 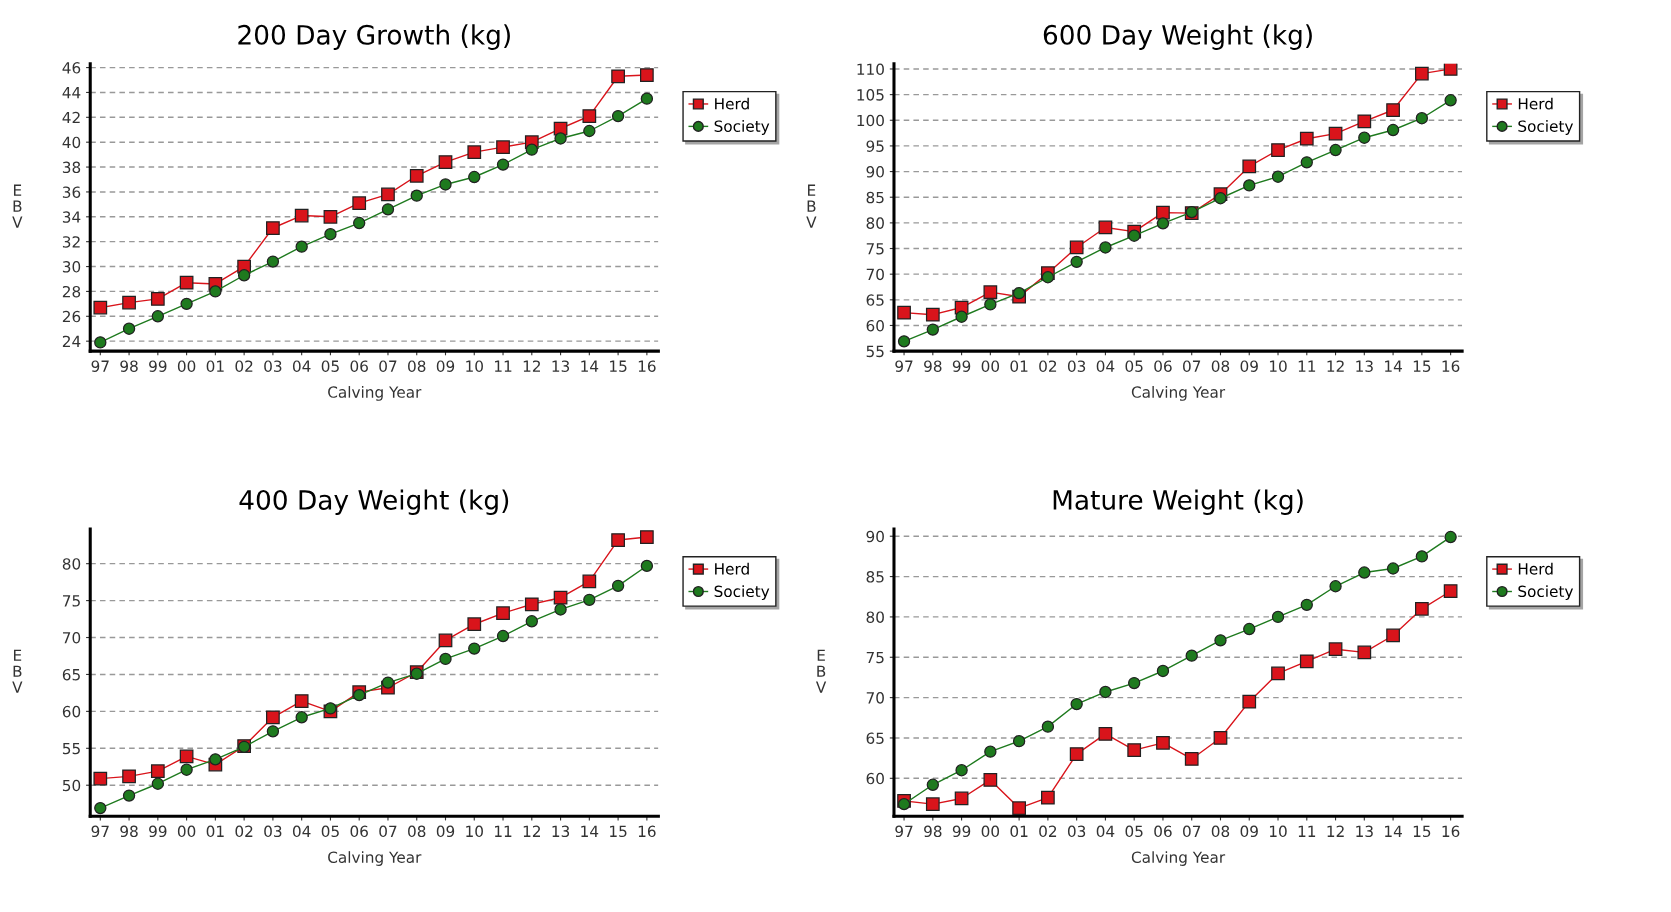 What do you see at coordinates (870, 95) in the screenshot?
I see `y-tick-label: 105` at bounding box center [870, 95].